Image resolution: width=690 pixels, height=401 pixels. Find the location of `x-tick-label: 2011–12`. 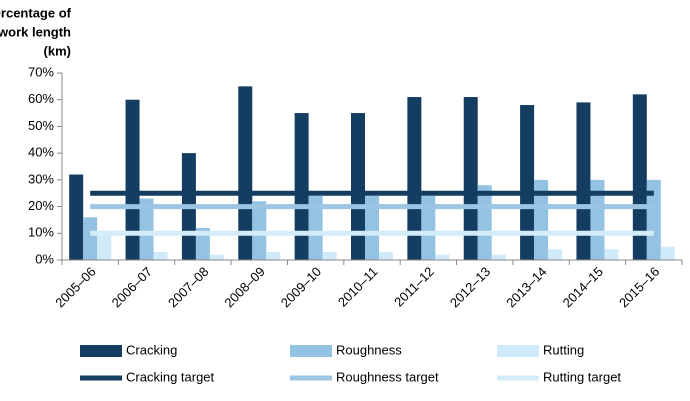

x-tick-label: 2011–12 is located at coordinates (414, 287).